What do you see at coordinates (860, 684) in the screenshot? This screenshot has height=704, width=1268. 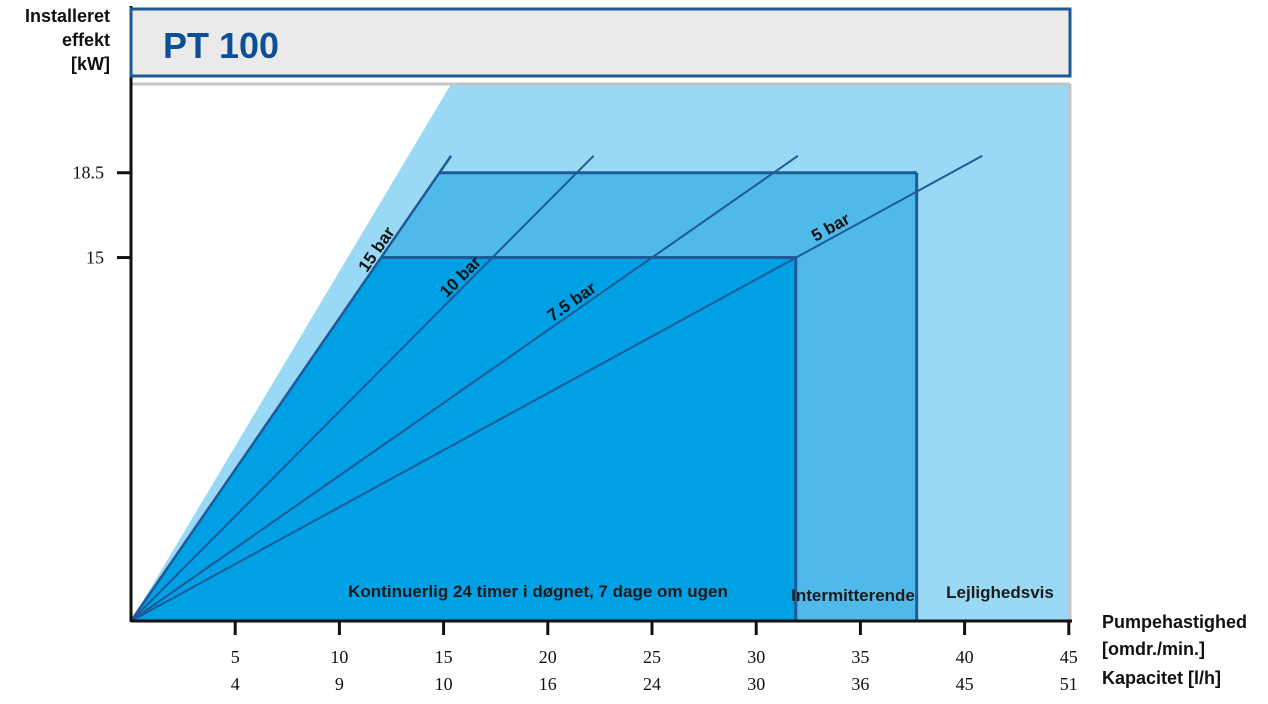 I see `x-tick-label-capacity: 36` at bounding box center [860, 684].